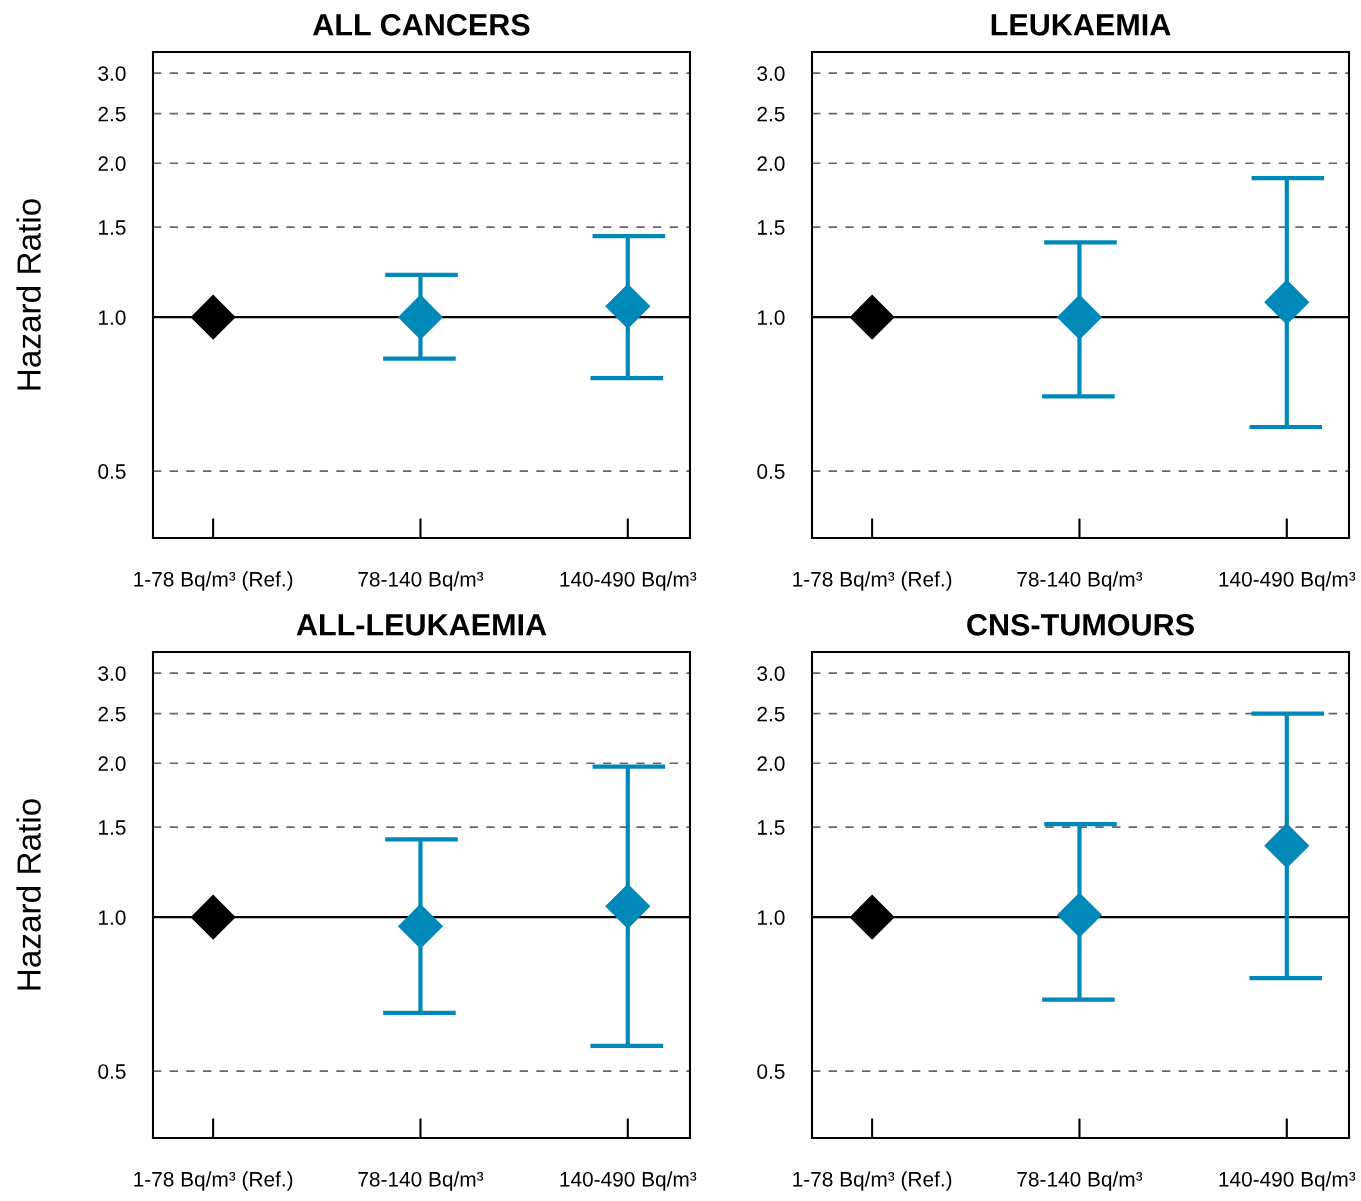 Image resolution: width=1361 pixels, height=1201 pixels. Describe the element at coordinates (421, 625) in the screenshot. I see `chart-title: ALL-LEUKAEMIA` at that location.